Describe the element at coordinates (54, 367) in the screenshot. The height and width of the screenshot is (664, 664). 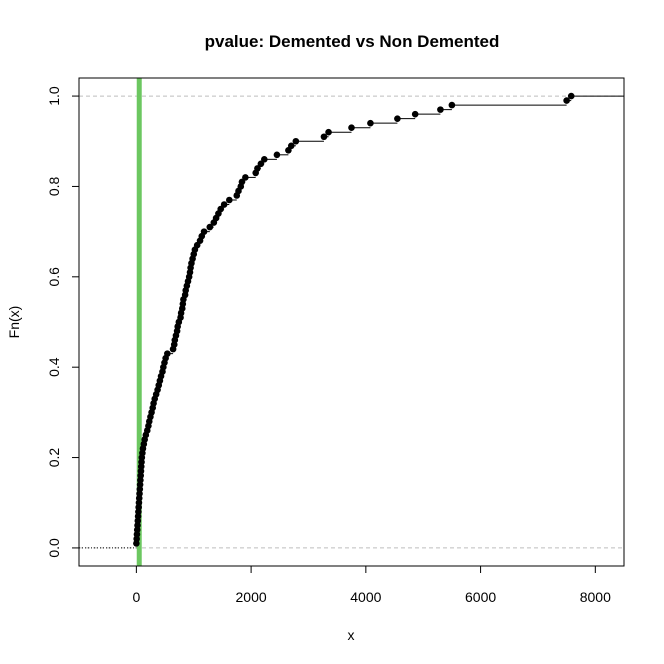
I see `y-tick-label: 0.4` at that location.